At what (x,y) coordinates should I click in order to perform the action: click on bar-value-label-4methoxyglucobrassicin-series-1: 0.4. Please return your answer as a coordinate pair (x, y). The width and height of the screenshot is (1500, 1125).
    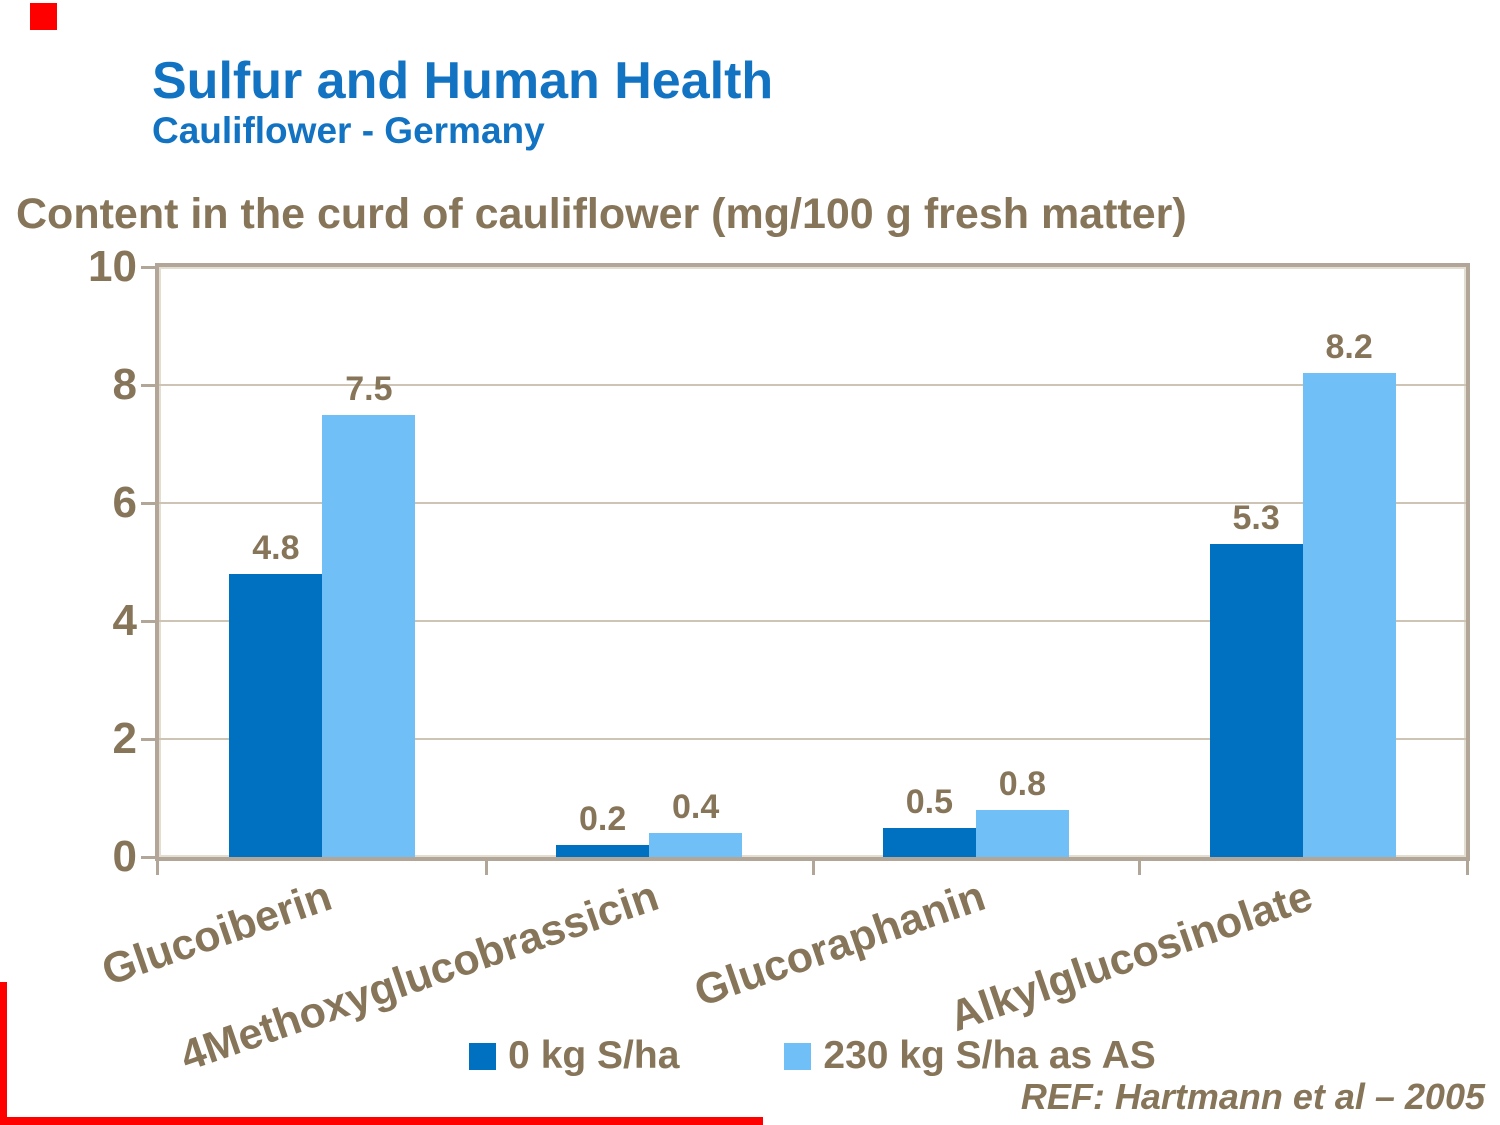
    Looking at the image, I should click on (695, 807).